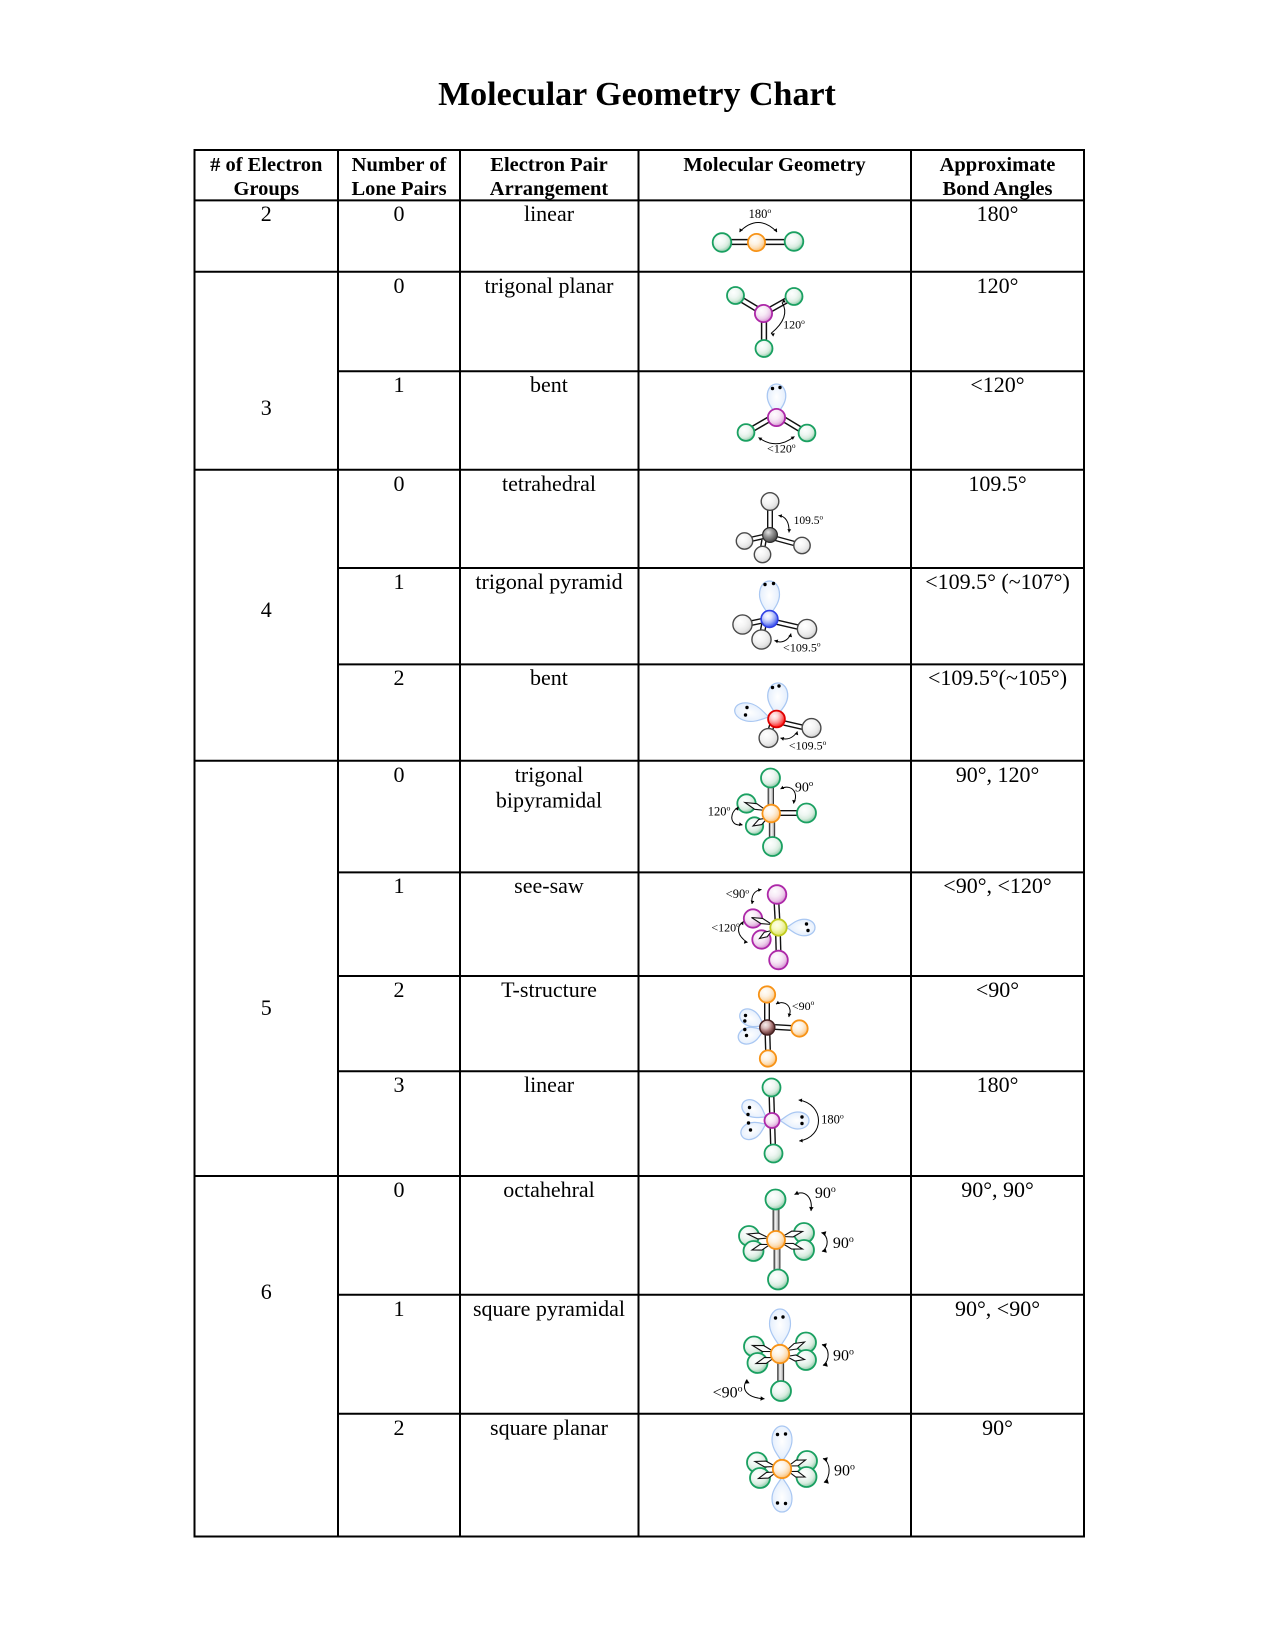  I want to click on svg-text: Groups, so click(266, 189).